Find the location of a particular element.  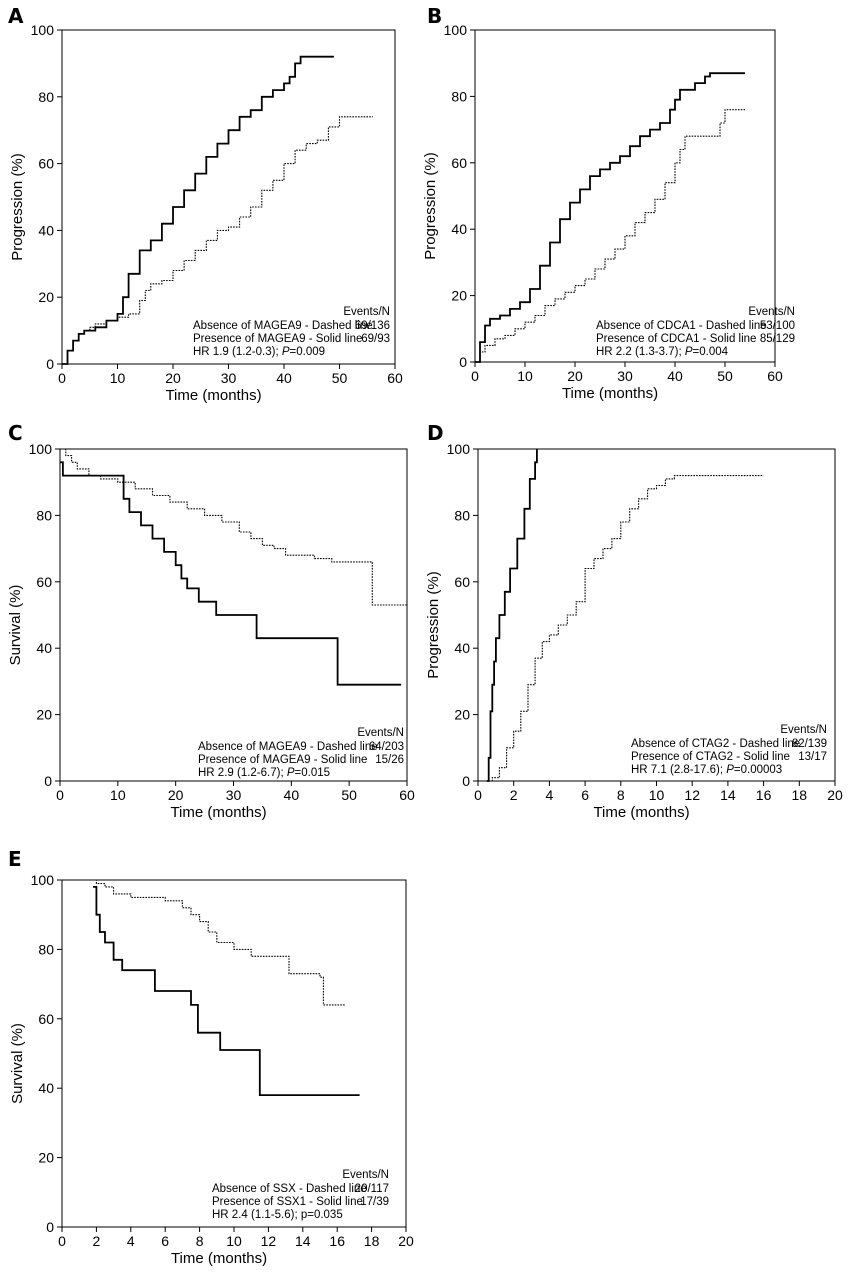

legend-row-value: 69/136 is located at coordinates (372, 326).